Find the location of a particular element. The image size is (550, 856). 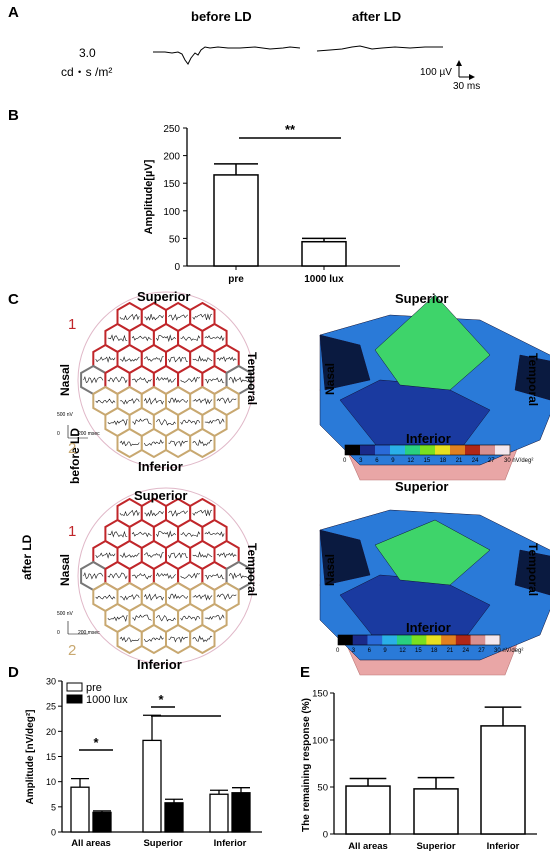

b-bar is located at coordinates (324, 253).